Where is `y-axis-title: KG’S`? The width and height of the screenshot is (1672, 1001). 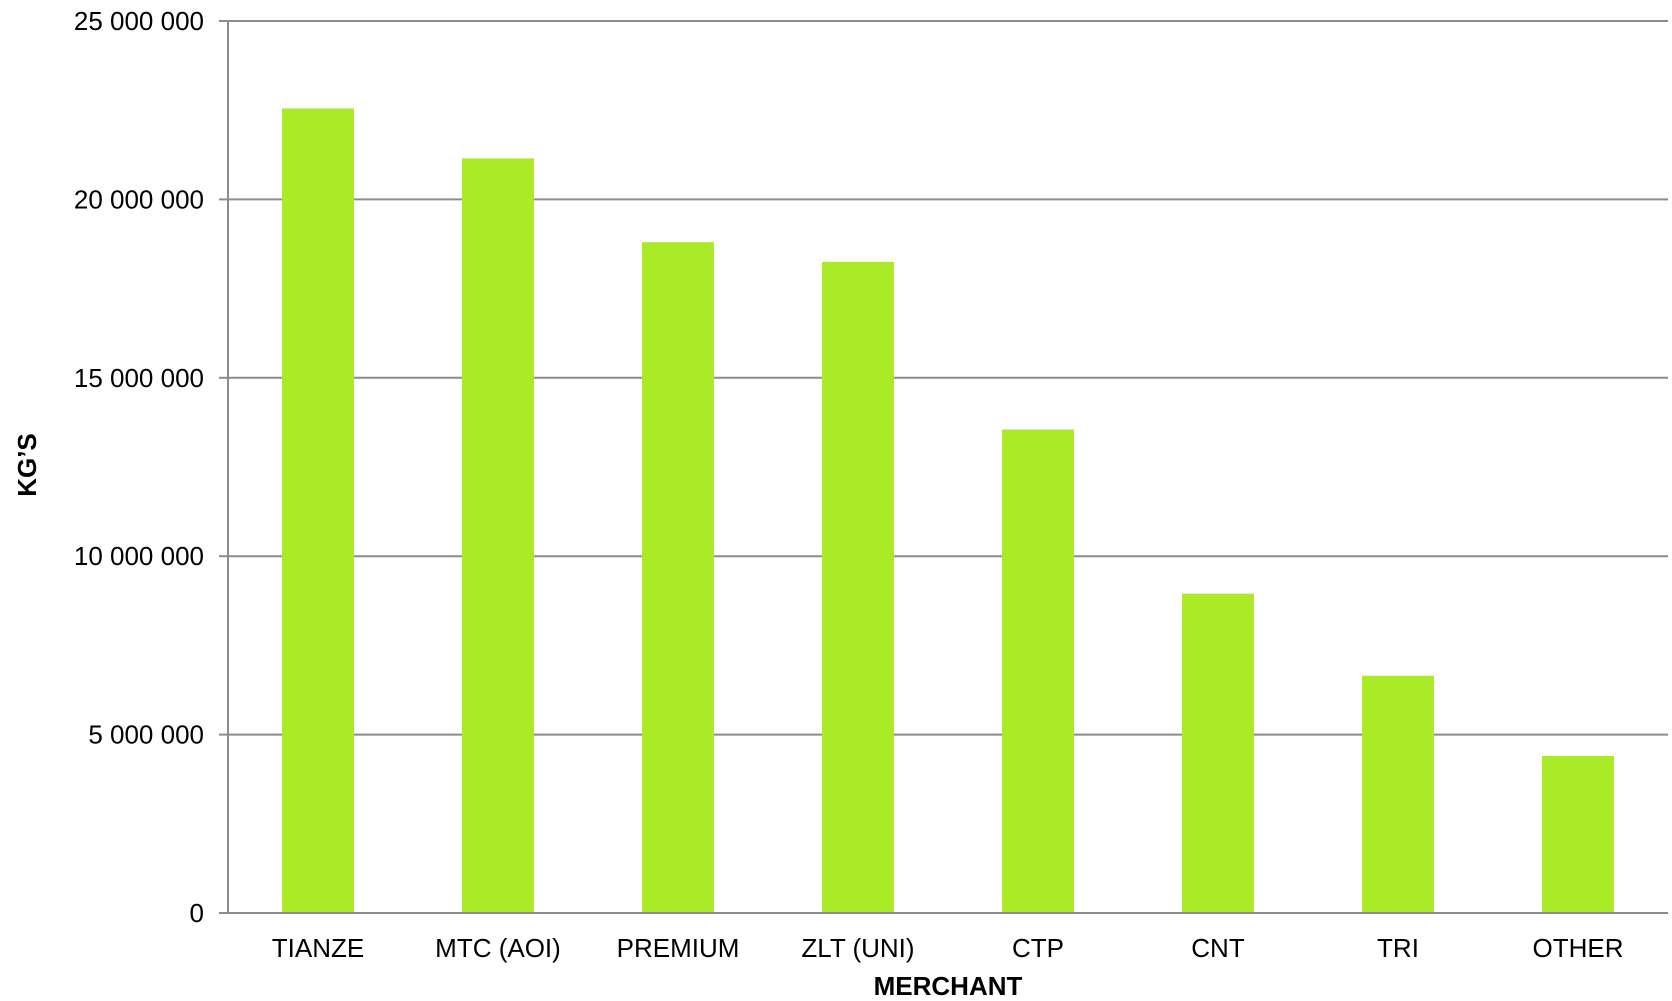
y-axis-title: KG’S is located at coordinates (27, 465).